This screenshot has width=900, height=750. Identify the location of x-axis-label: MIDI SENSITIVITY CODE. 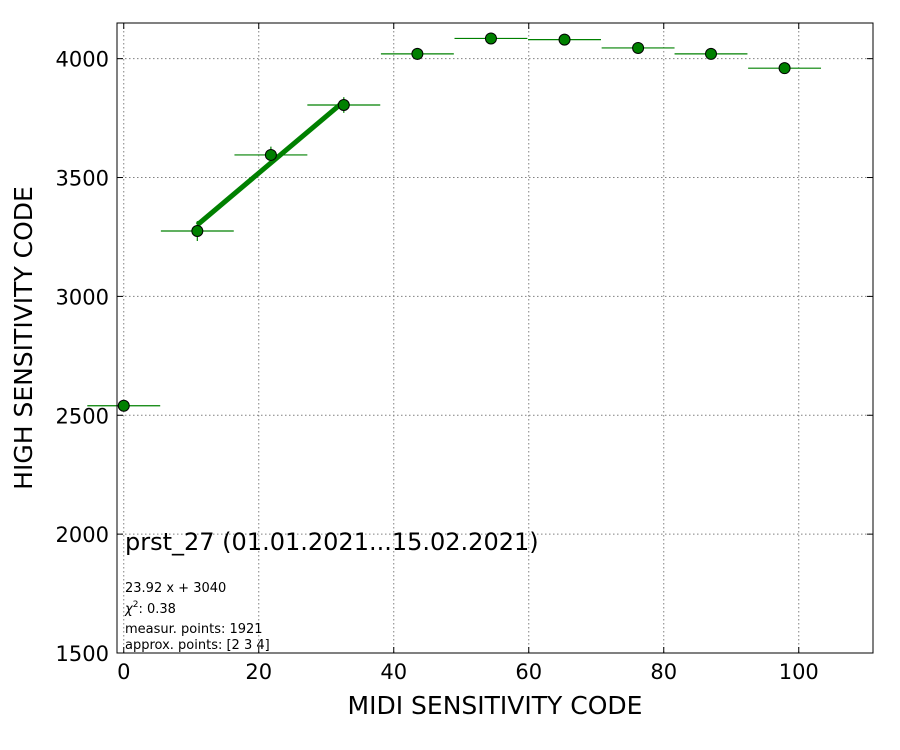
(495, 705).